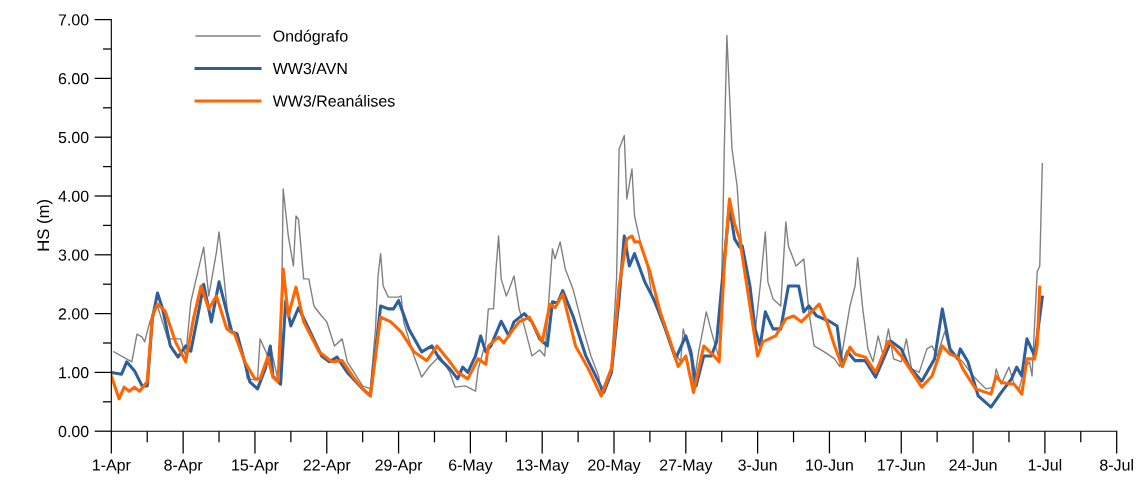  What do you see at coordinates (757, 465) in the screenshot?
I see `x-tick-label: 3-Jun` at bounding box center [757, 465].